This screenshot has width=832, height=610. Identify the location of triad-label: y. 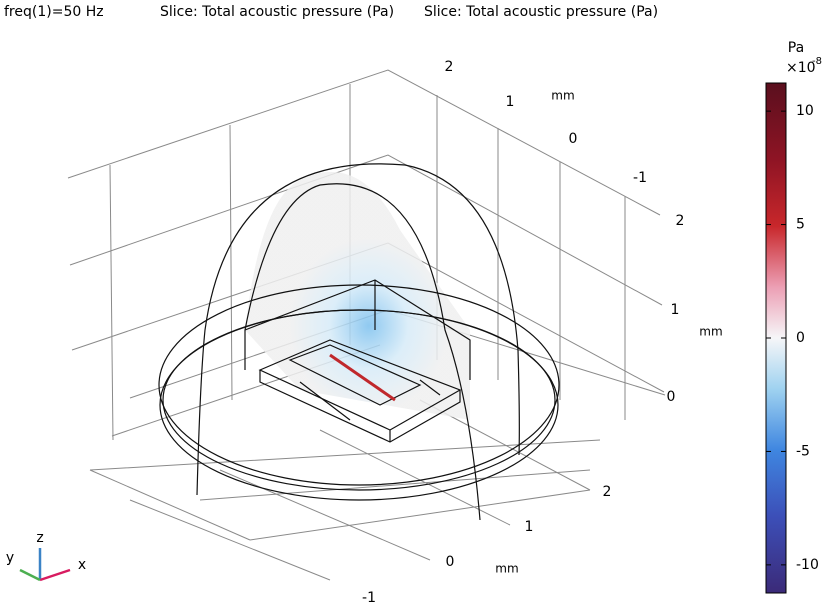
(10, 558).